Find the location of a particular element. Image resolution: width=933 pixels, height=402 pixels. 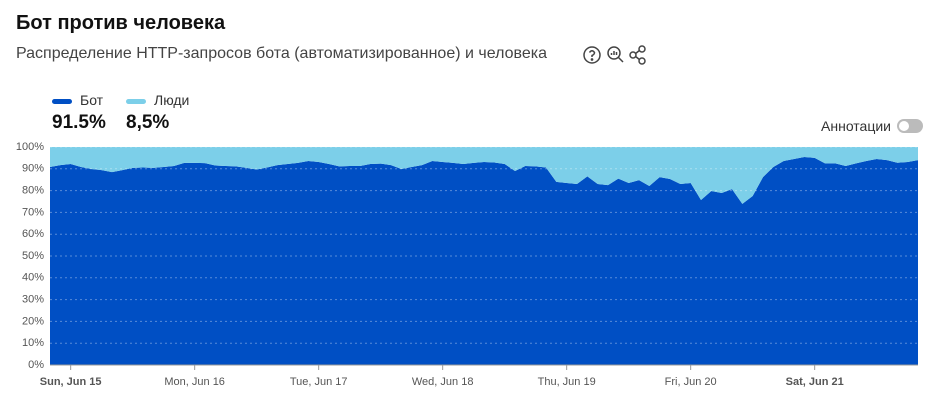

legend-value: 91.5% is located at coordinates (79, 122).